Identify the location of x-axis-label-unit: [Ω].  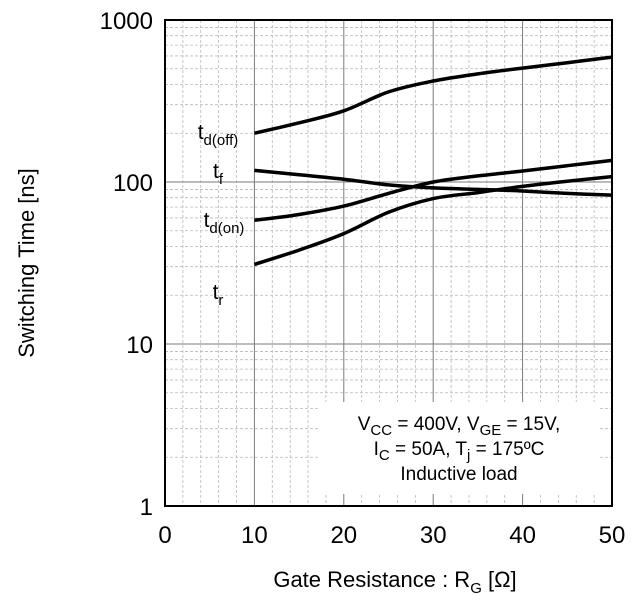
(499, 579).